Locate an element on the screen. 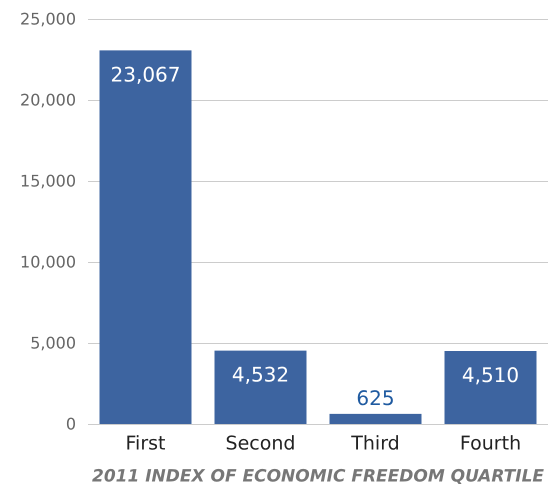  y-tick-label: 0 is located at coordinates (71, 424).